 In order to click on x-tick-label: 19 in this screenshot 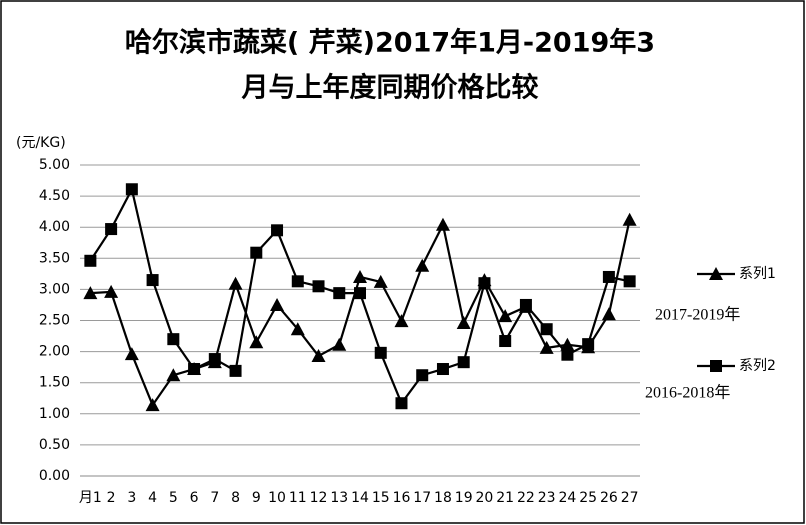, I will do `click(464, 498)`.